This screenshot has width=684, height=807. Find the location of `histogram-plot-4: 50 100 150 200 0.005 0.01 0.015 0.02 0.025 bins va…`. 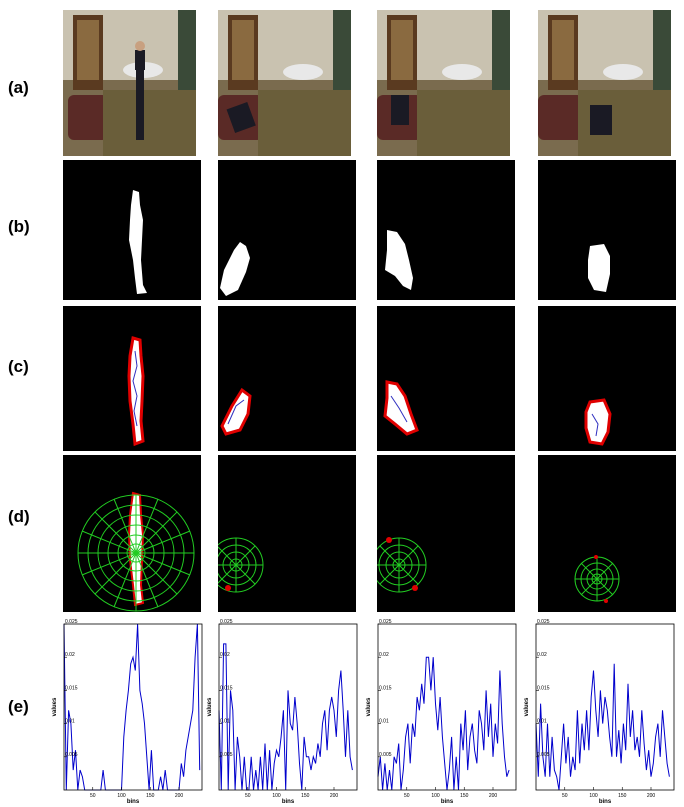

histogram-plot-4: 50 100 150 200 0.005 0.01 0.015 0.02 0.025 bins va… is located at coordinates (600, 711).